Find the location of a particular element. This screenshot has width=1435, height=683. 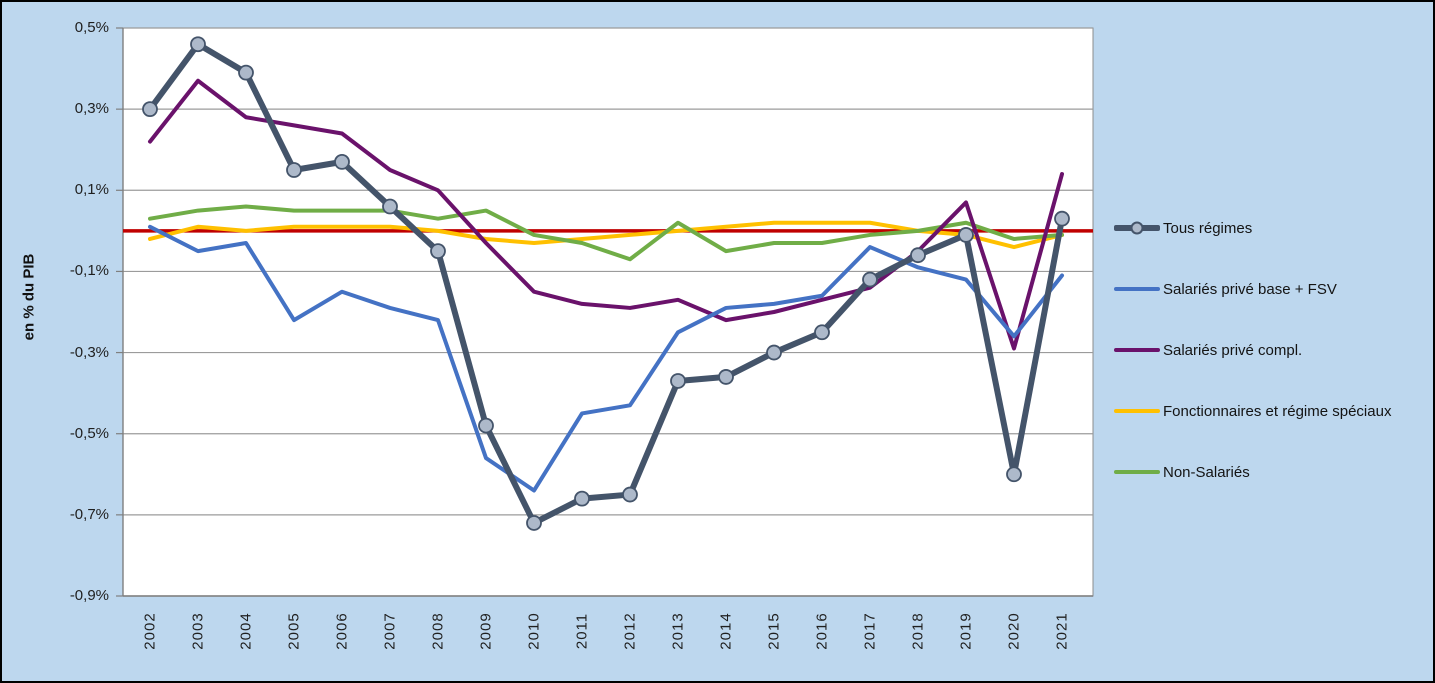

legend-item-fonctionnaires-regimes-speciaux: Fonctionnaires et régime spéciaux is located at coordinates (1252, 411).